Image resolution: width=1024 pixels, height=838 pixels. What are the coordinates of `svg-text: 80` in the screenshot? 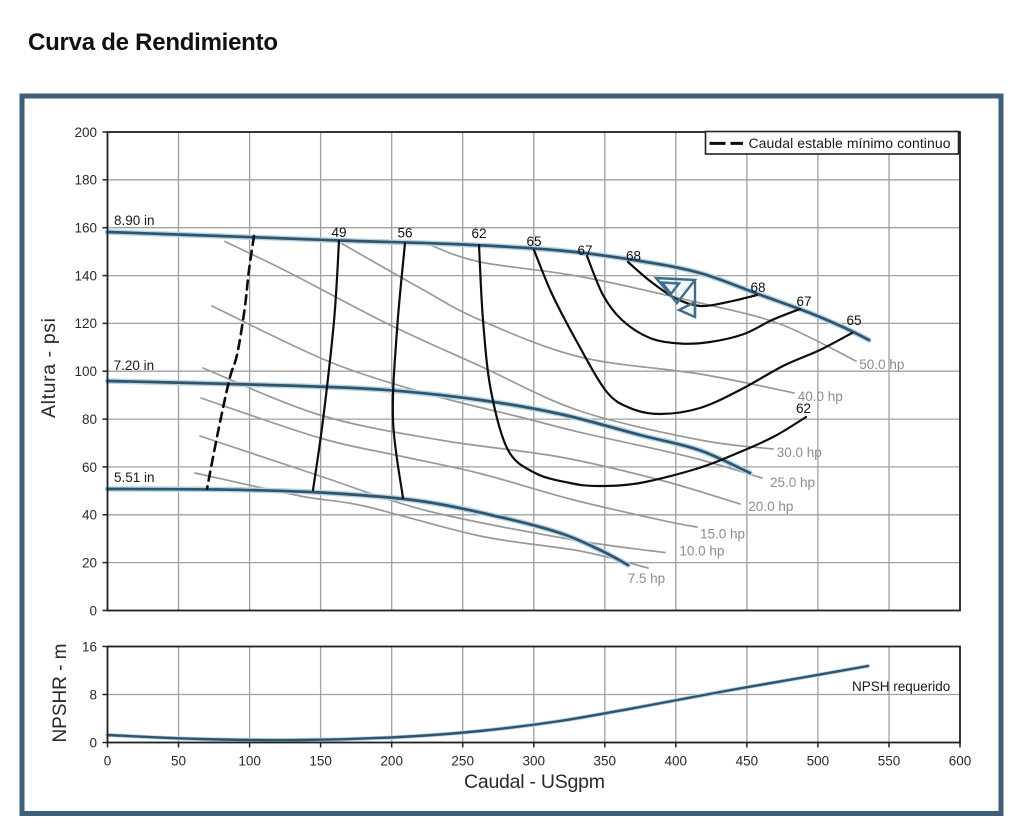 It's located at (89, 419).